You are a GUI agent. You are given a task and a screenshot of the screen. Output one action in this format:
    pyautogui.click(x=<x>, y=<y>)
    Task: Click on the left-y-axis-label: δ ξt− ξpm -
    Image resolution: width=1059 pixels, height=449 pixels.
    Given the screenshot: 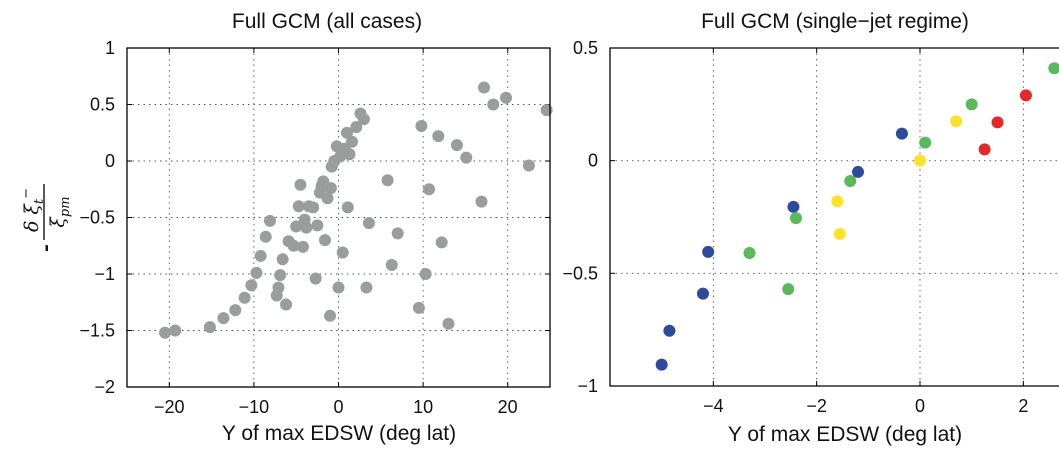 What is the action you would take?
    pyautogui.click(x=46, y=218)
    